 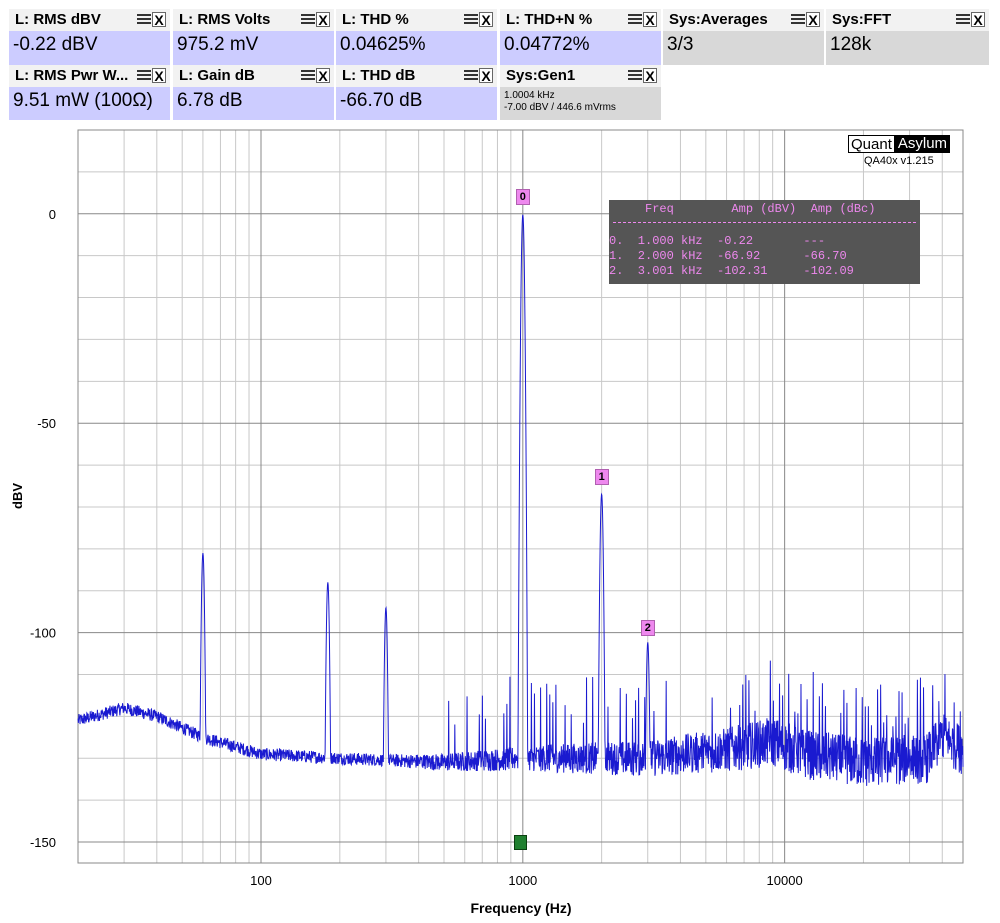 What do you see at coordinates (253, 103) in the screenshot?
I see `widget-value: 6.78 dB` at bounding box center [253, 103].